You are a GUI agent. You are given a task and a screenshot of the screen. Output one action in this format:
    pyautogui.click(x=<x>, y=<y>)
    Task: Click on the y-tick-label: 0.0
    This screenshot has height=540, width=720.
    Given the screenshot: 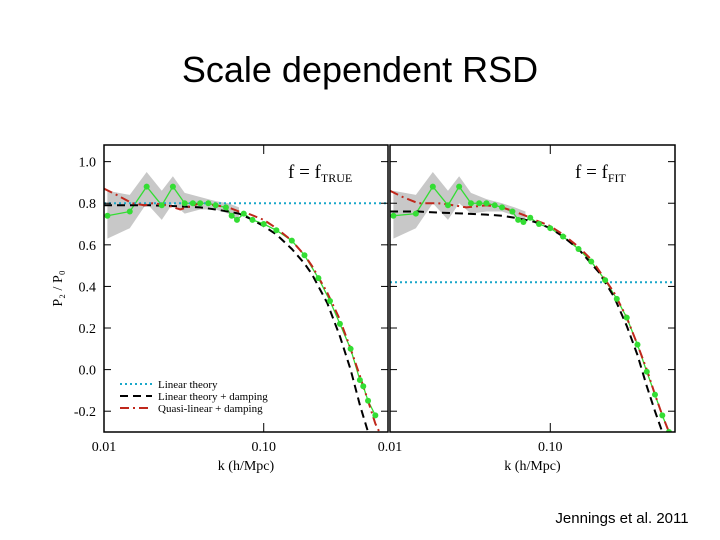 What is the action you would take?
    pyautogui.click(x=88, y=371)
    